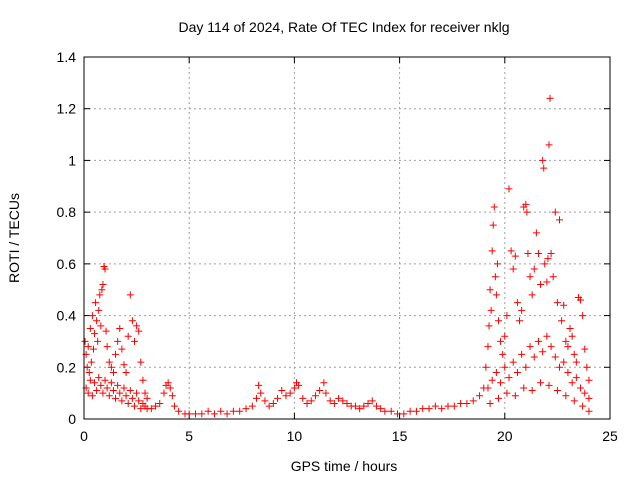 The width and height of the screenshot is (640, 480). What do you see at coordinates (505, 436) in the screenshot?
I see `x-tick-label: 20` at bounding box center [505, 436].